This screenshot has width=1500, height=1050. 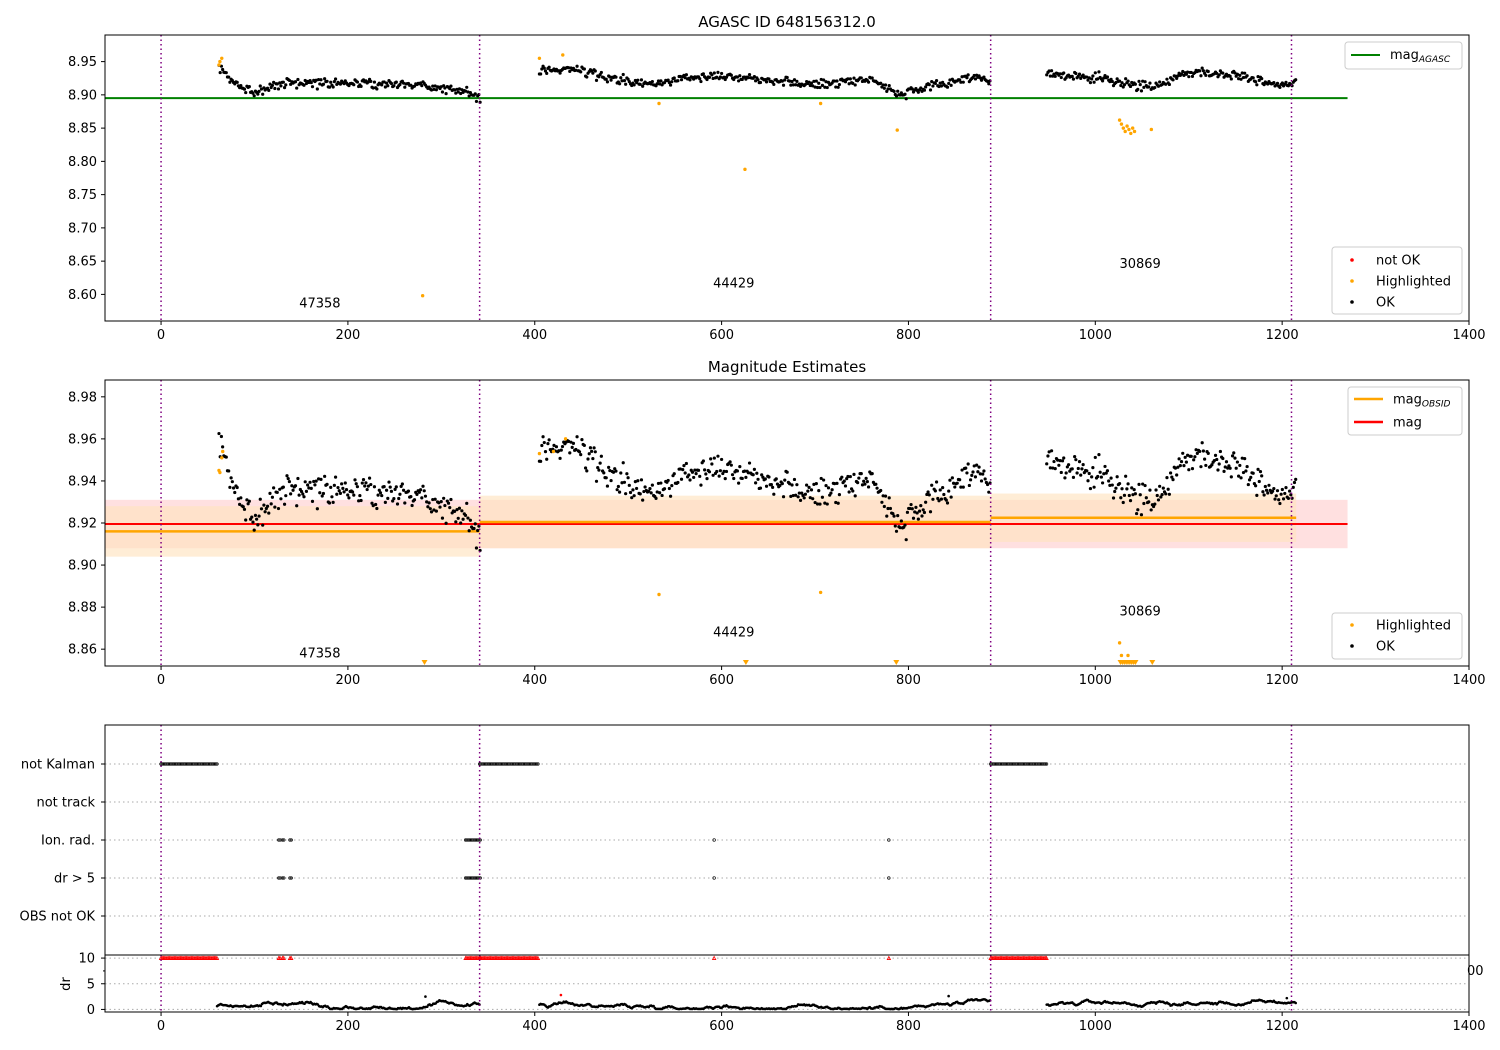 What do you see at coordinates (772, 993) in the screenshot?
I see `plot-area-dr: 0 200 400 600 800 1000 1200 1400 0 5 10 dr 00` at bounding box center [772, 993].